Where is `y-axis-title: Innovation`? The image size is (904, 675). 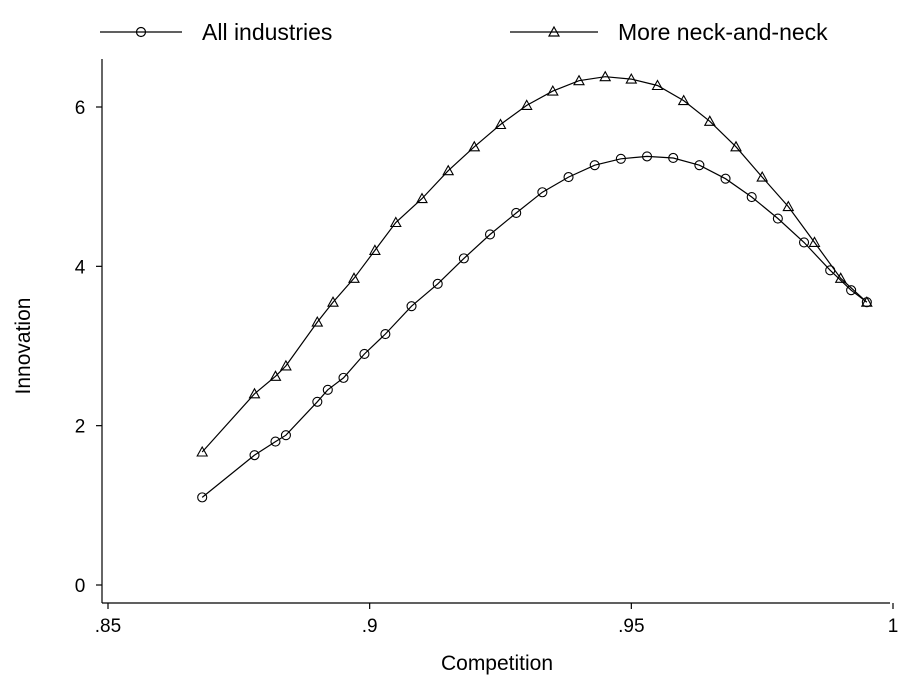
y-axis-title: Innovation is located at coordinates (23, 346).